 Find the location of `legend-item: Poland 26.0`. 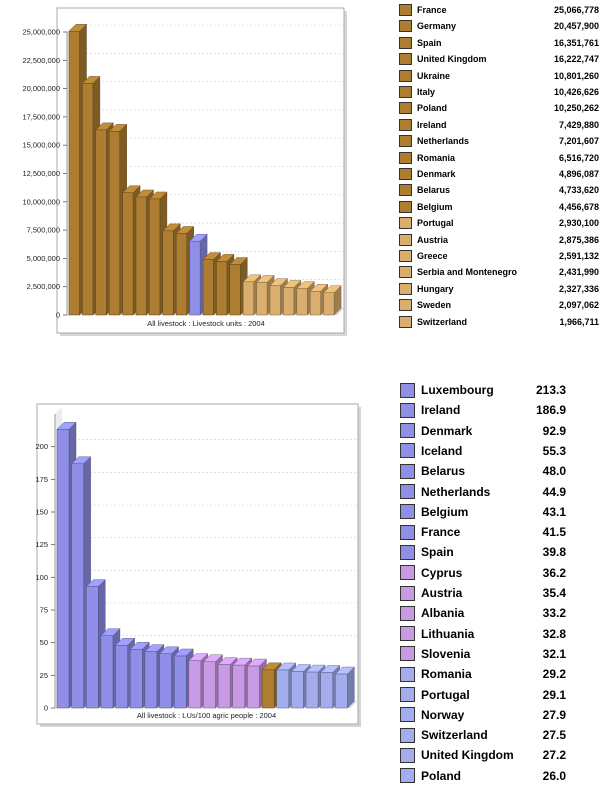

legend-item: Poland 26.0 is located at coordinates (500, 776).